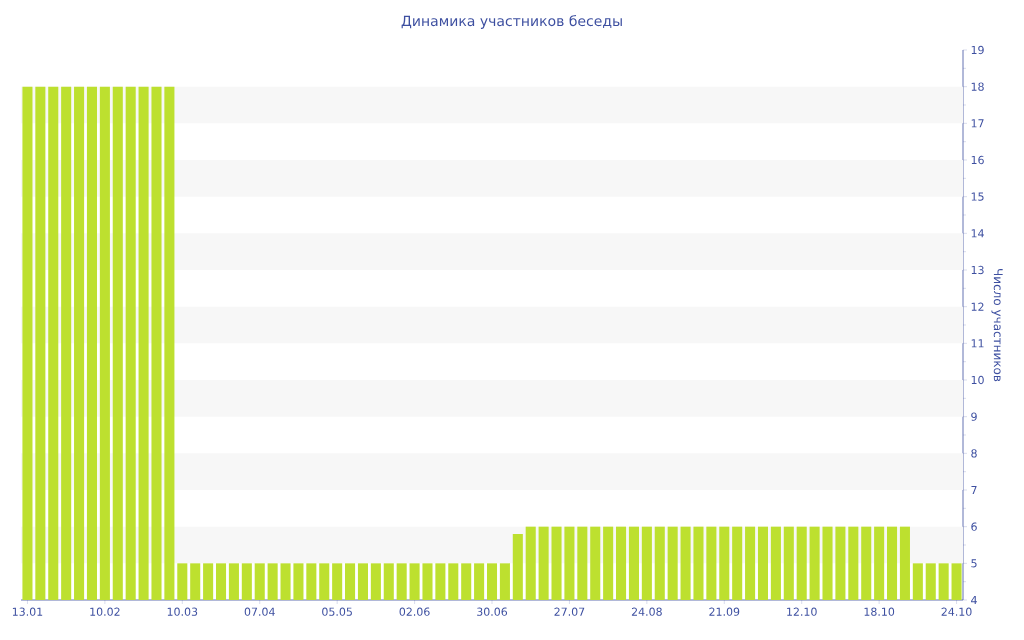  I want to click on chart-title: Динамика участников беседы, so click(511, 22).